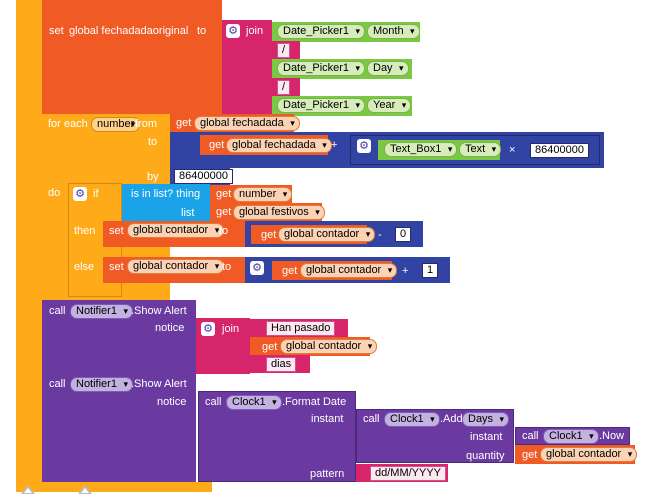 The width and height of the screenshot is (658, 500). I want to click on number-field: 0, so click(403, 234).